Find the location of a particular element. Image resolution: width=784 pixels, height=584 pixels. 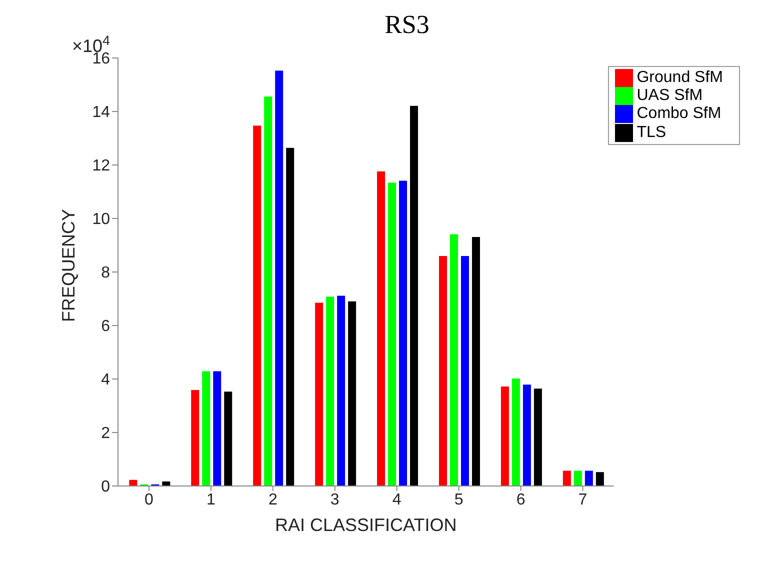

y-tick-label: 4 is located at coordinates (105, 380).